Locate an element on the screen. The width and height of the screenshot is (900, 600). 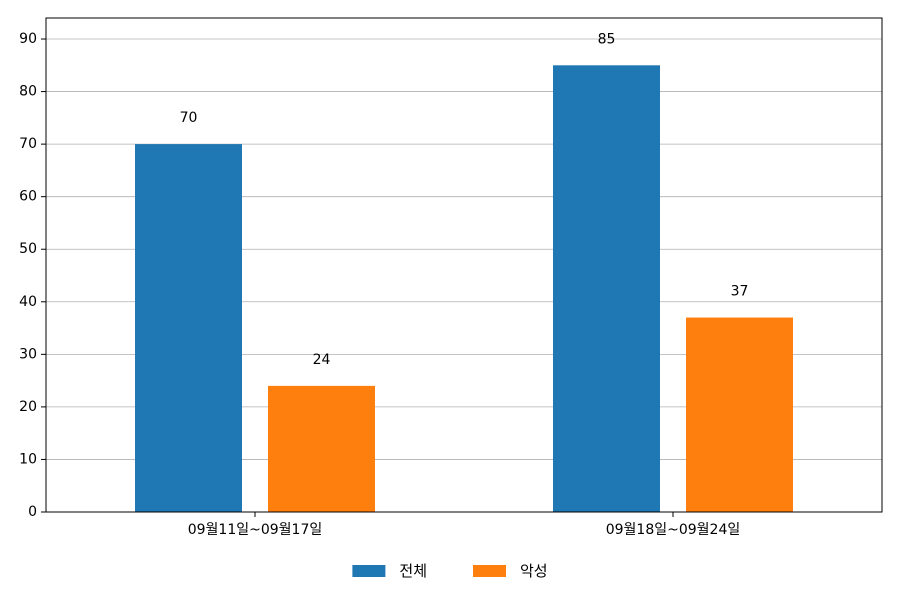
y-tick-label: 20 is located at coordinates (28, 407).